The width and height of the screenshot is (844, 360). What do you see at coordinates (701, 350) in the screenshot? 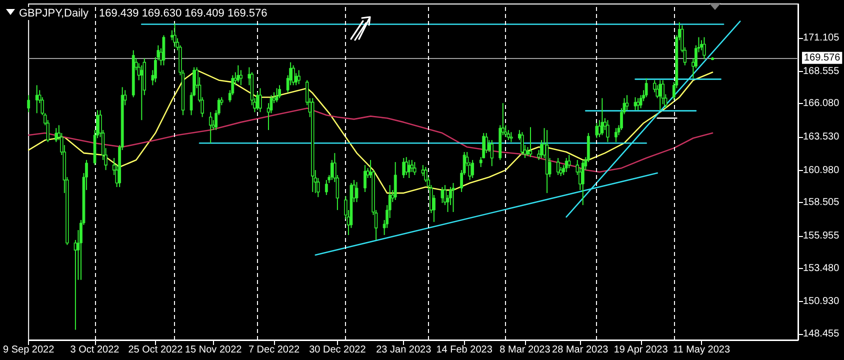
I see `x-tick-label: 11 May 2023` at bounding box center [701, 350].